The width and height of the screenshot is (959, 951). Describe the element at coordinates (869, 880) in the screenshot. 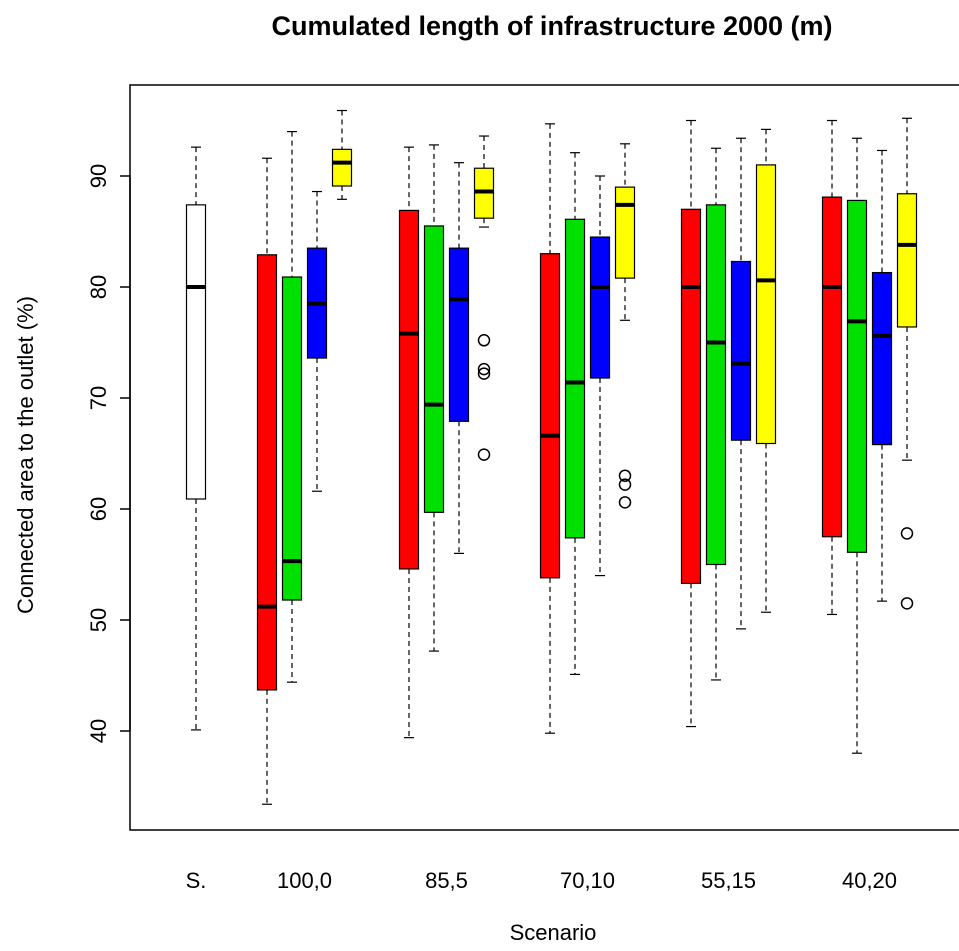

I see `x-tick-label: 40,20` at that location.